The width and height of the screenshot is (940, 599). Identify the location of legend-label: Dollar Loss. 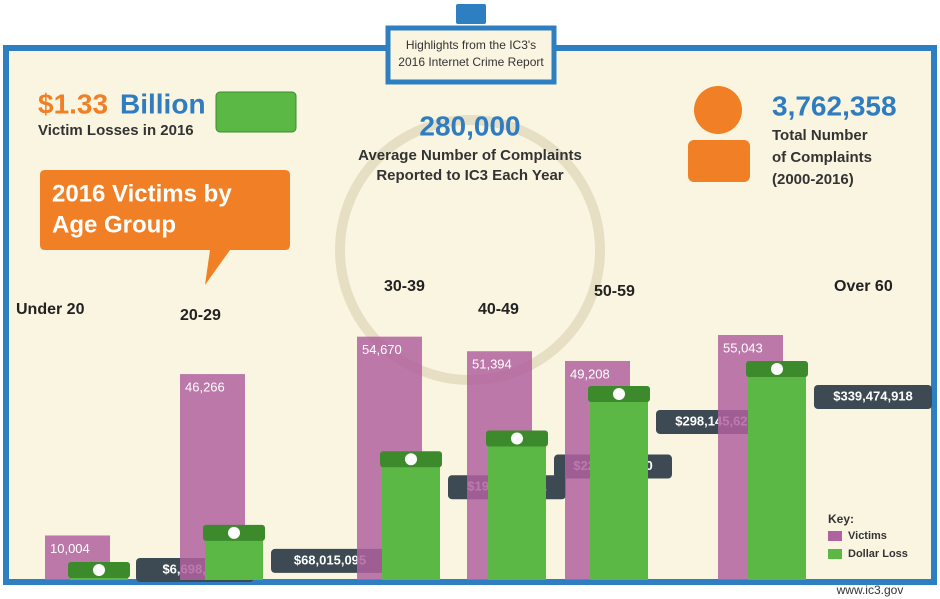
(878, 554).